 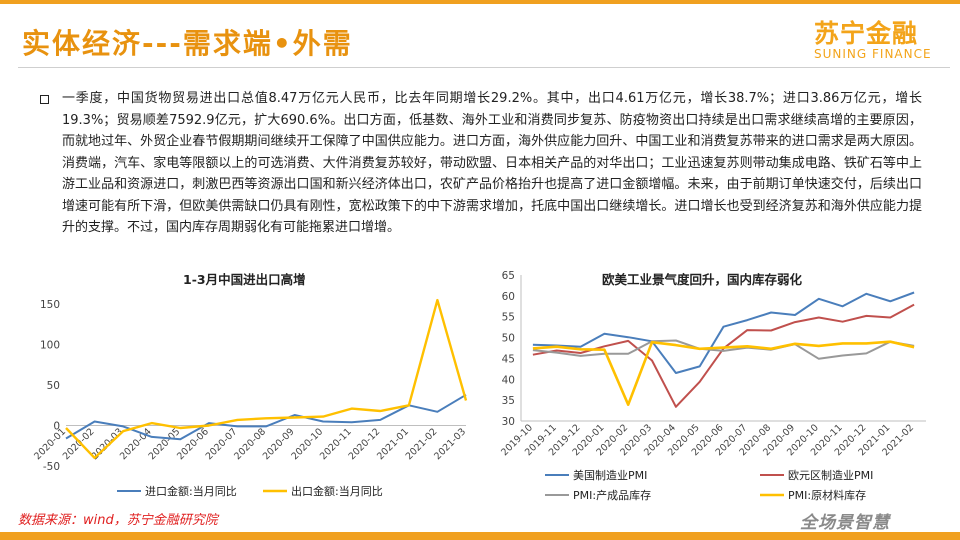 I want to click on top-accent-bar, so click(x=480, y=2).